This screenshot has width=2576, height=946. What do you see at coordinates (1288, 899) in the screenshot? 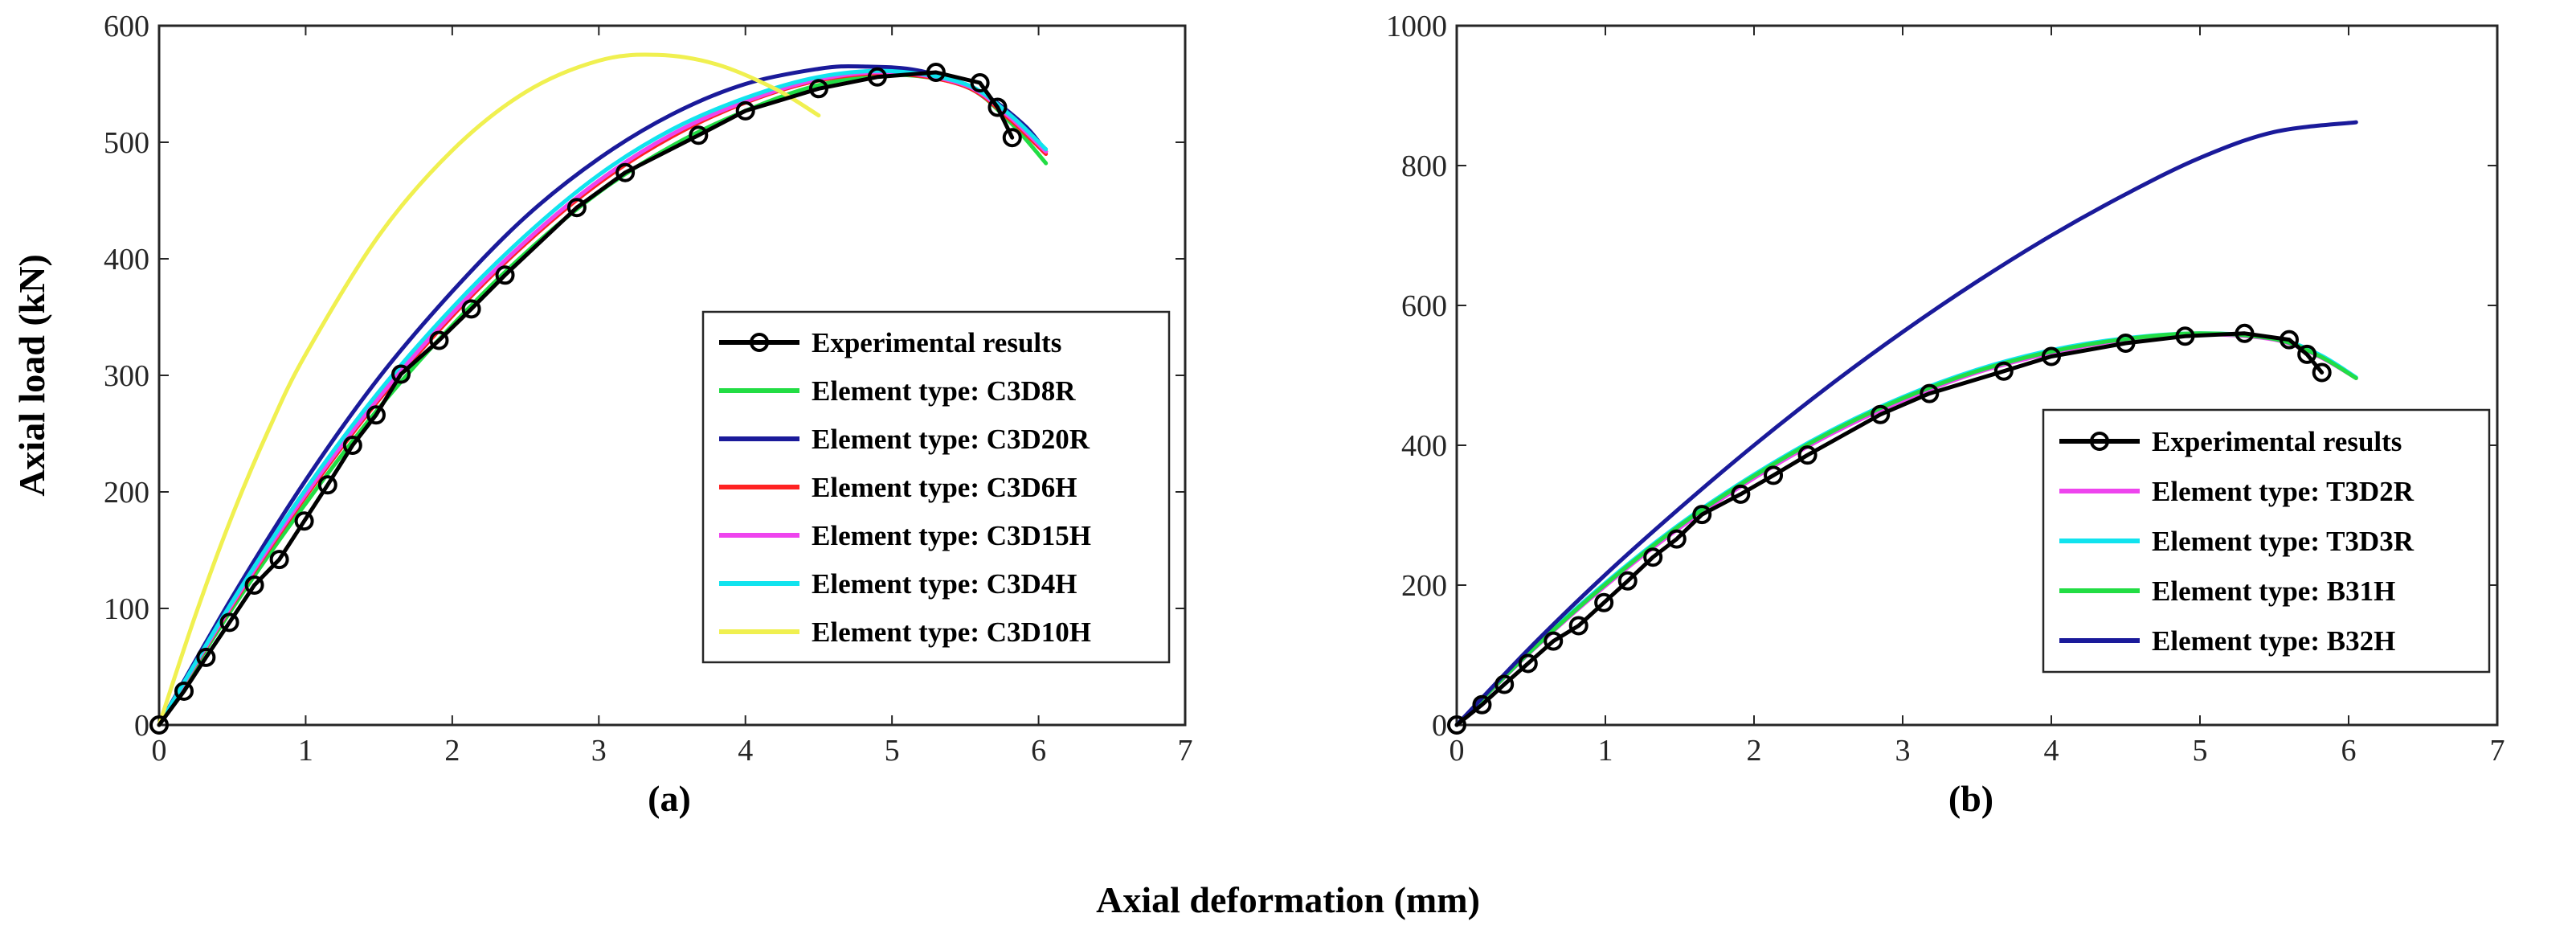
I see `x-axis-title: Axial deformation (mm)` at bounding box center [1288, 899].